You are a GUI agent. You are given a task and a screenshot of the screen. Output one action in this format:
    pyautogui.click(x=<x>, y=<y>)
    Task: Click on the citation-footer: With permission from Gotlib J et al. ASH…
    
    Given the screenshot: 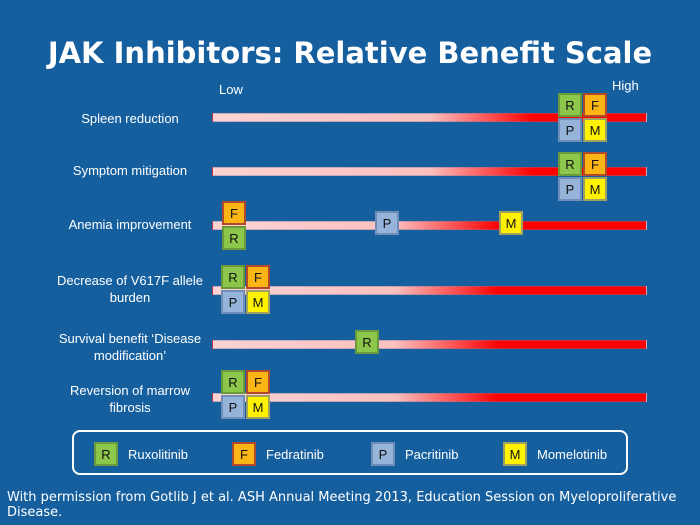 What is the action you would take?
    pyautogui.click(x=342, y=505)
    